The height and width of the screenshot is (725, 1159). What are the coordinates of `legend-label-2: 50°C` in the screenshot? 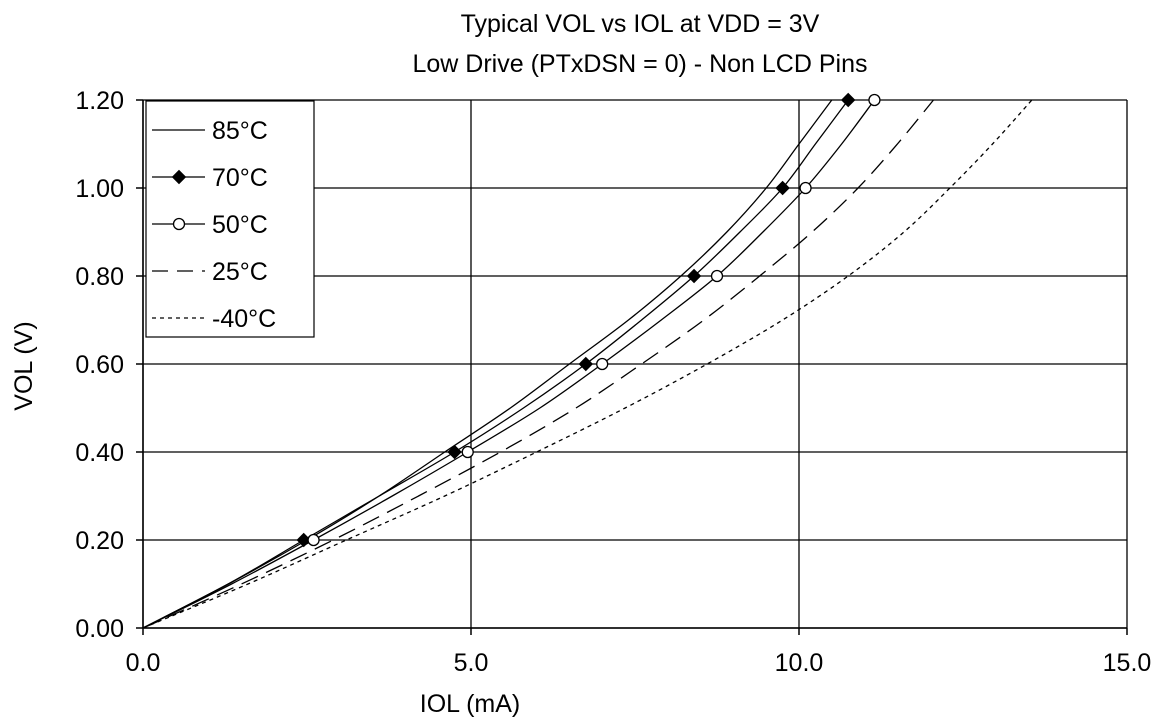 It's located at (240, 225).